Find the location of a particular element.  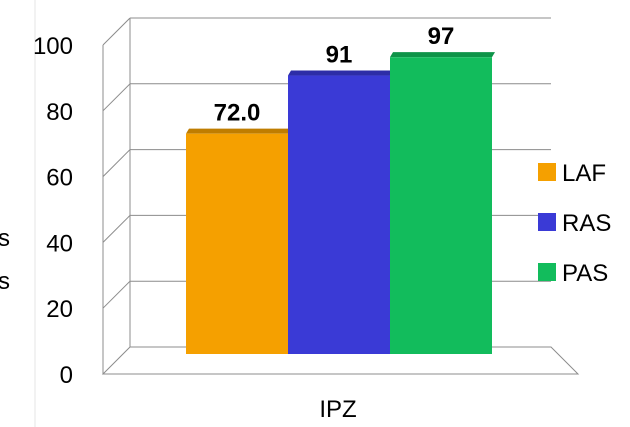

legend-swatch-pas is located at coordinates (547, 272).